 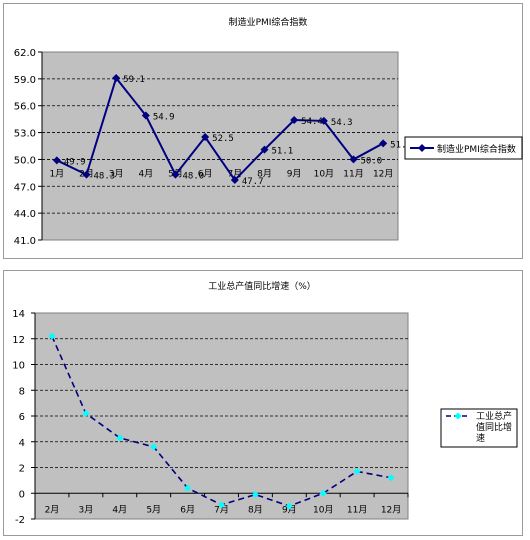 I want to click on y-tick-label: 0, so click(x=22, y=494).